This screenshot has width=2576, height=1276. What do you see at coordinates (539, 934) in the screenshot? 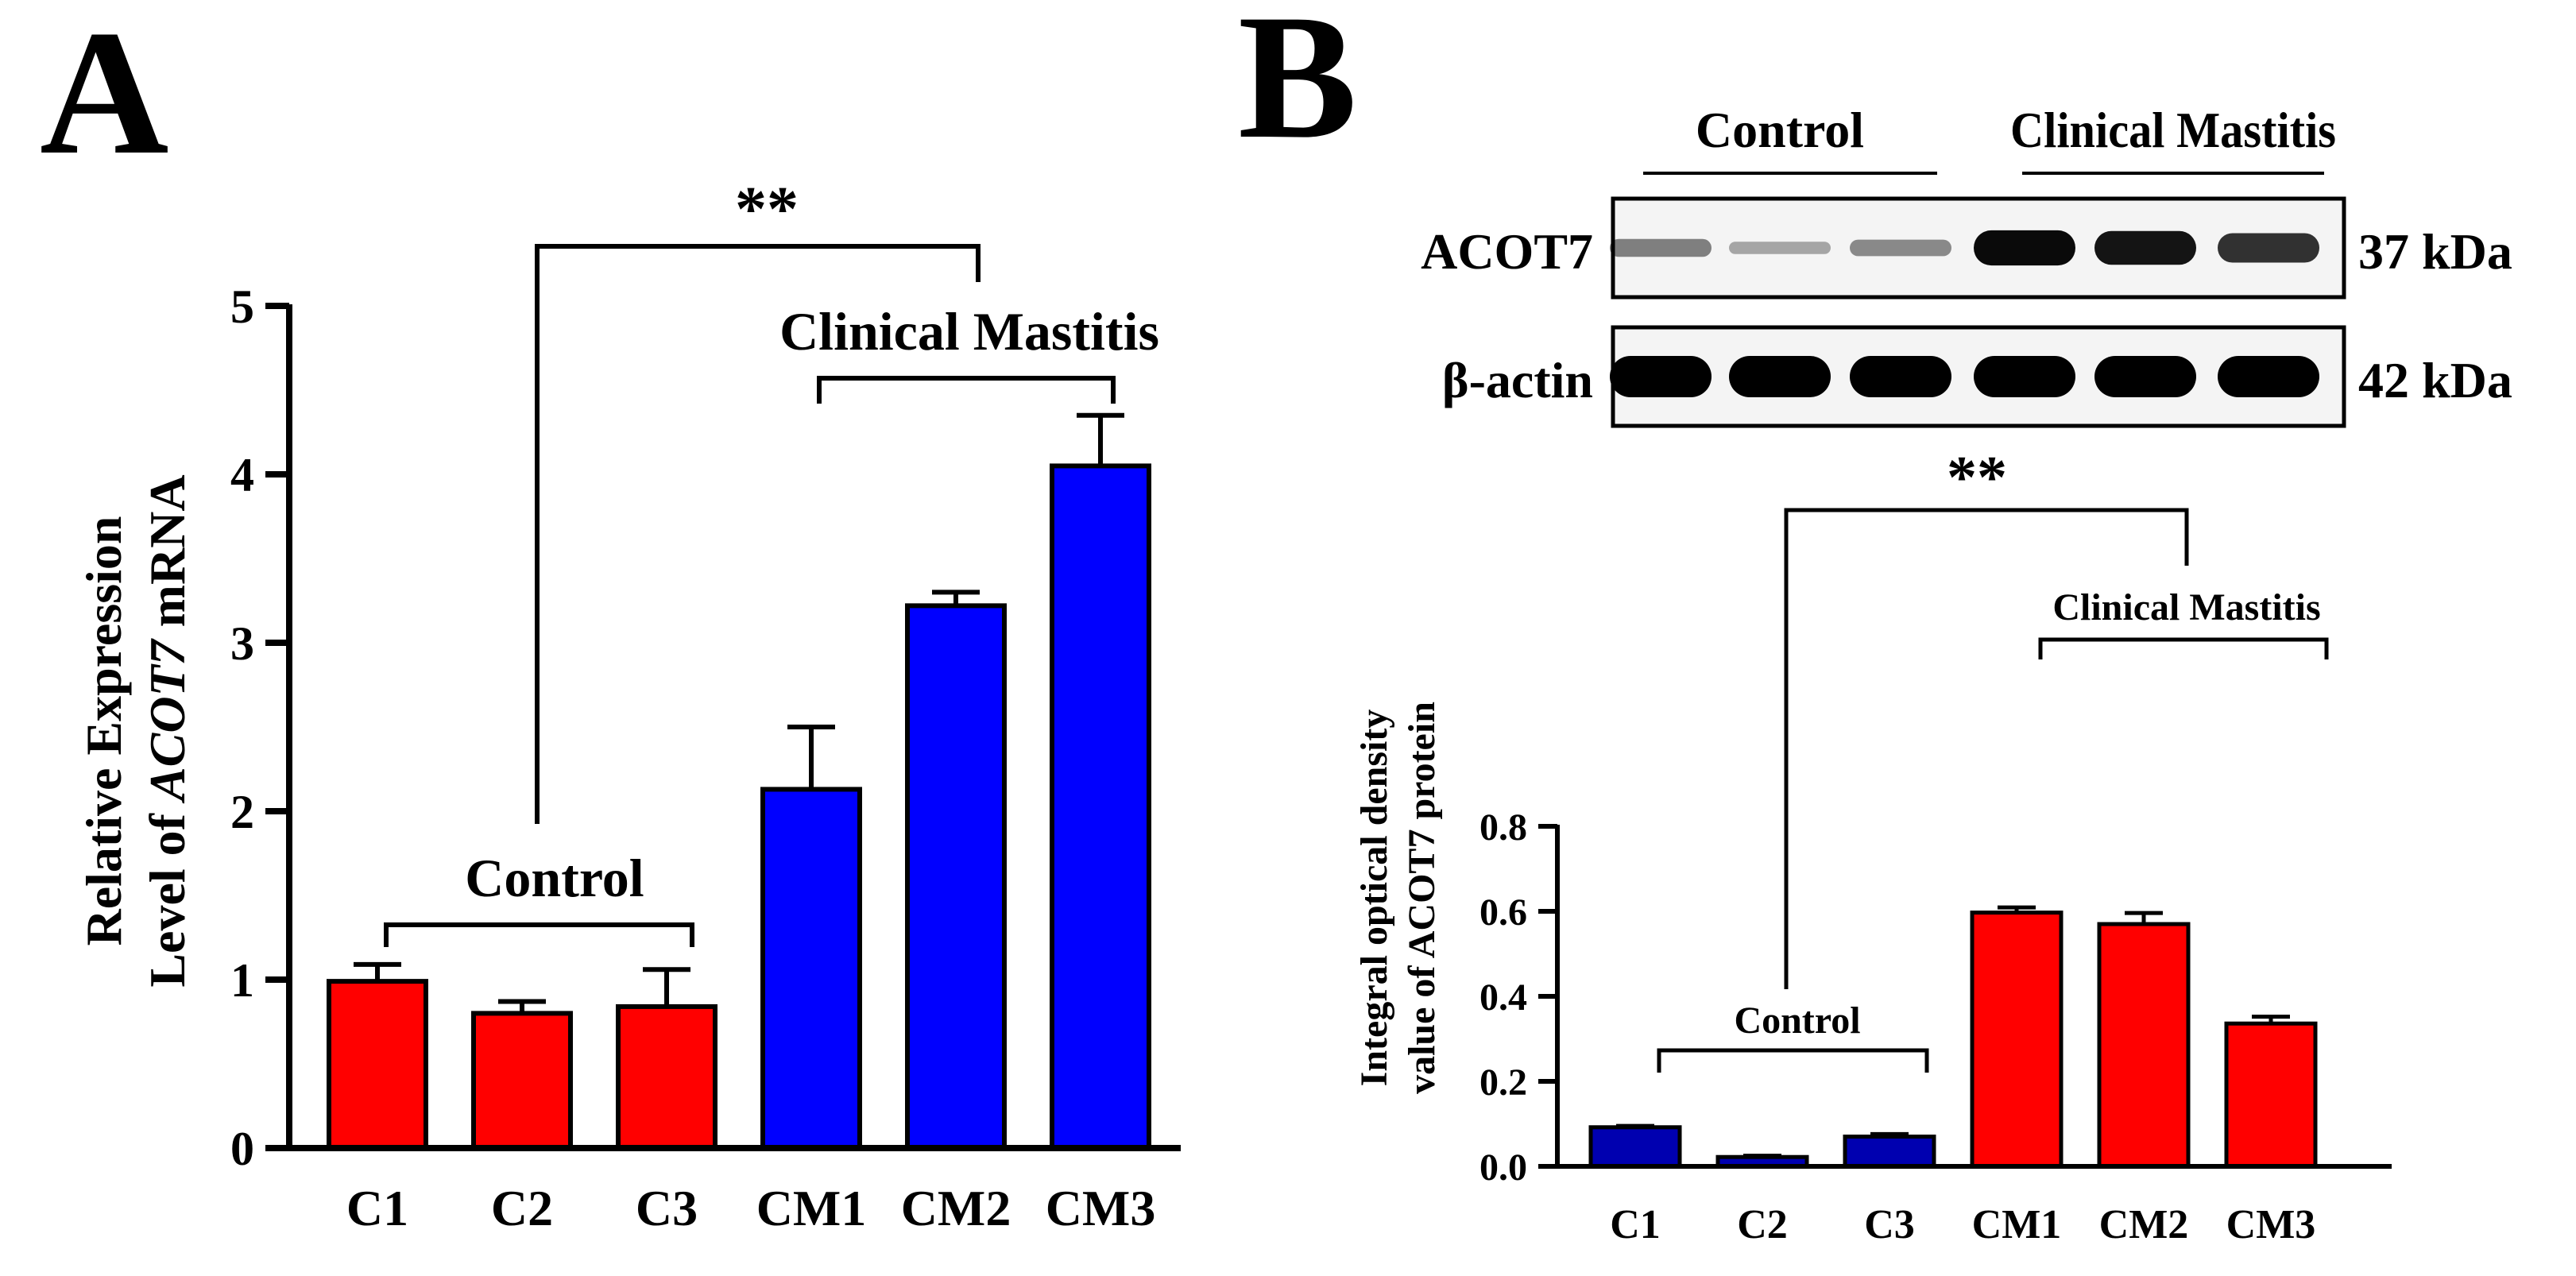
I see `chart-a-bracket-control` at bounding box center [539, 934].